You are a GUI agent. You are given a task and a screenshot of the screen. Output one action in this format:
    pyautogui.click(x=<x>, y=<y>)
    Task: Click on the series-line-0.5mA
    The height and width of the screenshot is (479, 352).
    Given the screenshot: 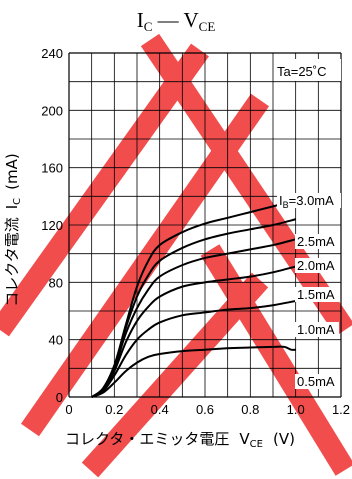 What is the action you would take?
    pyautogui.click(x=193, y=371)
    